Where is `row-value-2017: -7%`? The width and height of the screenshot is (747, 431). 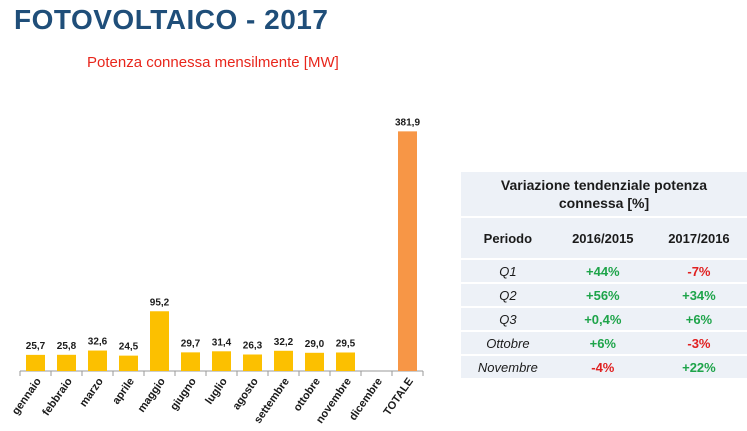
row-value-2017: -7% is located at coordinates (698, 271).